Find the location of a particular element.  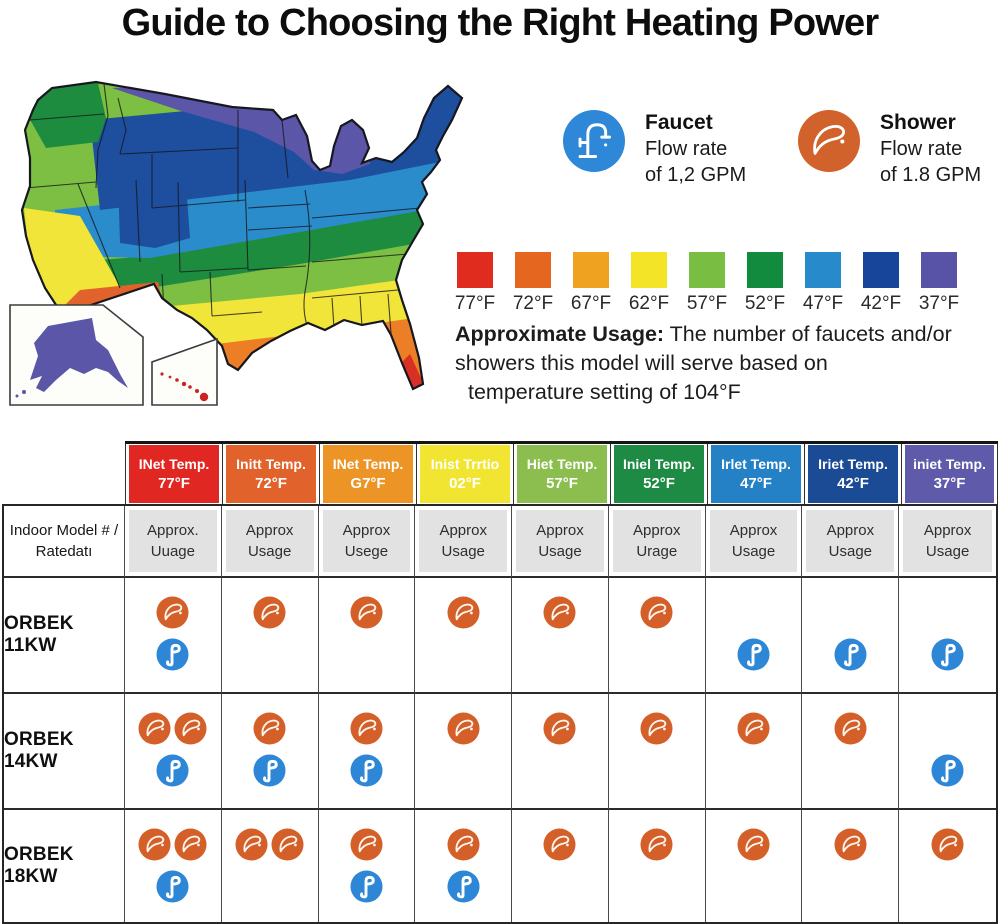

header-column: iniet Temp. 37°F is located at coordinates (949, 475).